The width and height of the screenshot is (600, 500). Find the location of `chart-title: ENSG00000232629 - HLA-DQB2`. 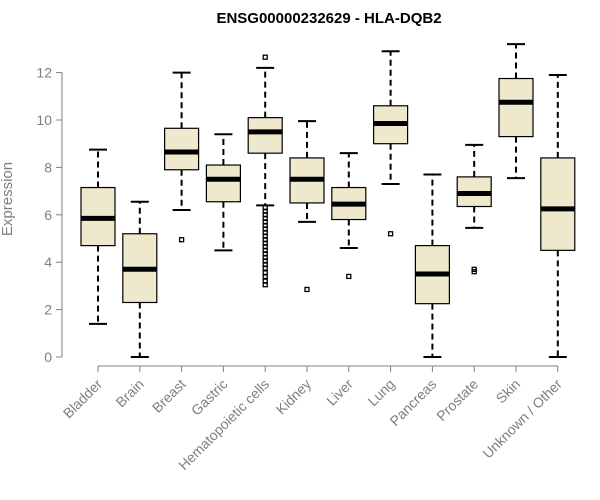

chart-title: ENSG00000232629 - HLA-DQB2 is located at coordinates (328, 18).